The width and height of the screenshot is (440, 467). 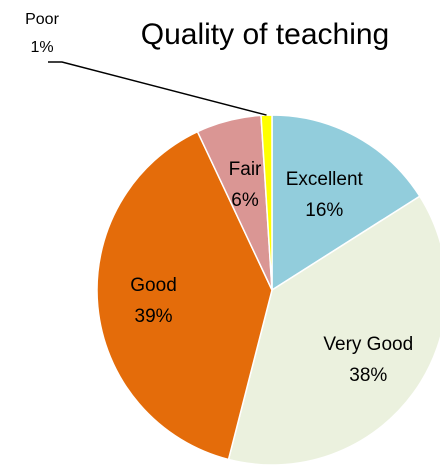 I want to click on data-label-value: 16%, so click(x=324, y=210).